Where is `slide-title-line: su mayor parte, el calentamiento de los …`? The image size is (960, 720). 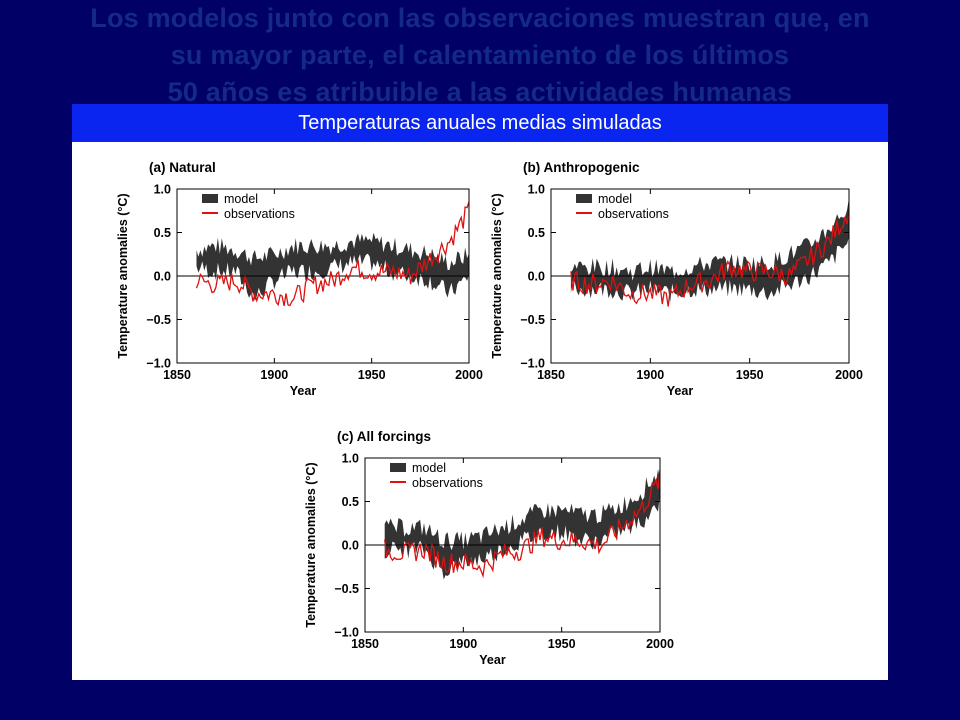
slide-title-line: su mayor parte, el calentamiento de los … is located at coordinates (480, 55).